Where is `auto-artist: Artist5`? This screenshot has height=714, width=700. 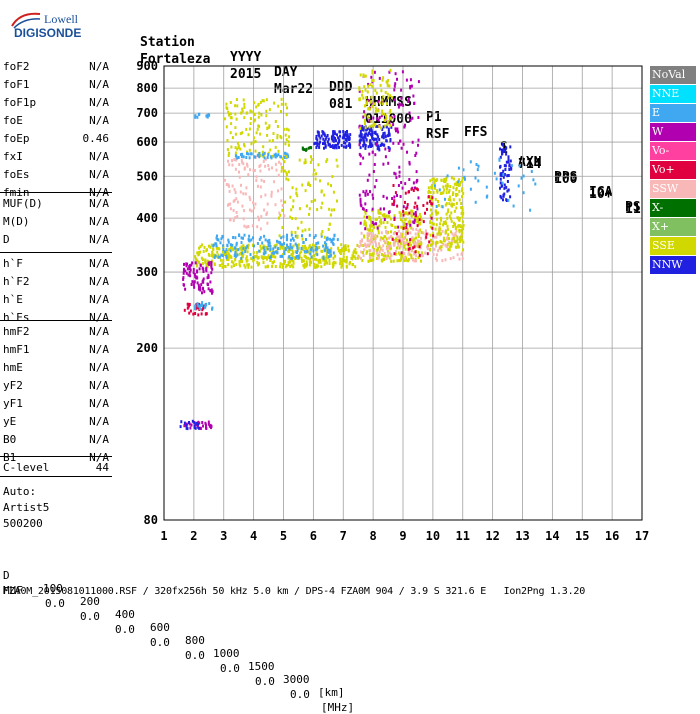
auto-artist: Artist5 is located at coordinates (26, 507).